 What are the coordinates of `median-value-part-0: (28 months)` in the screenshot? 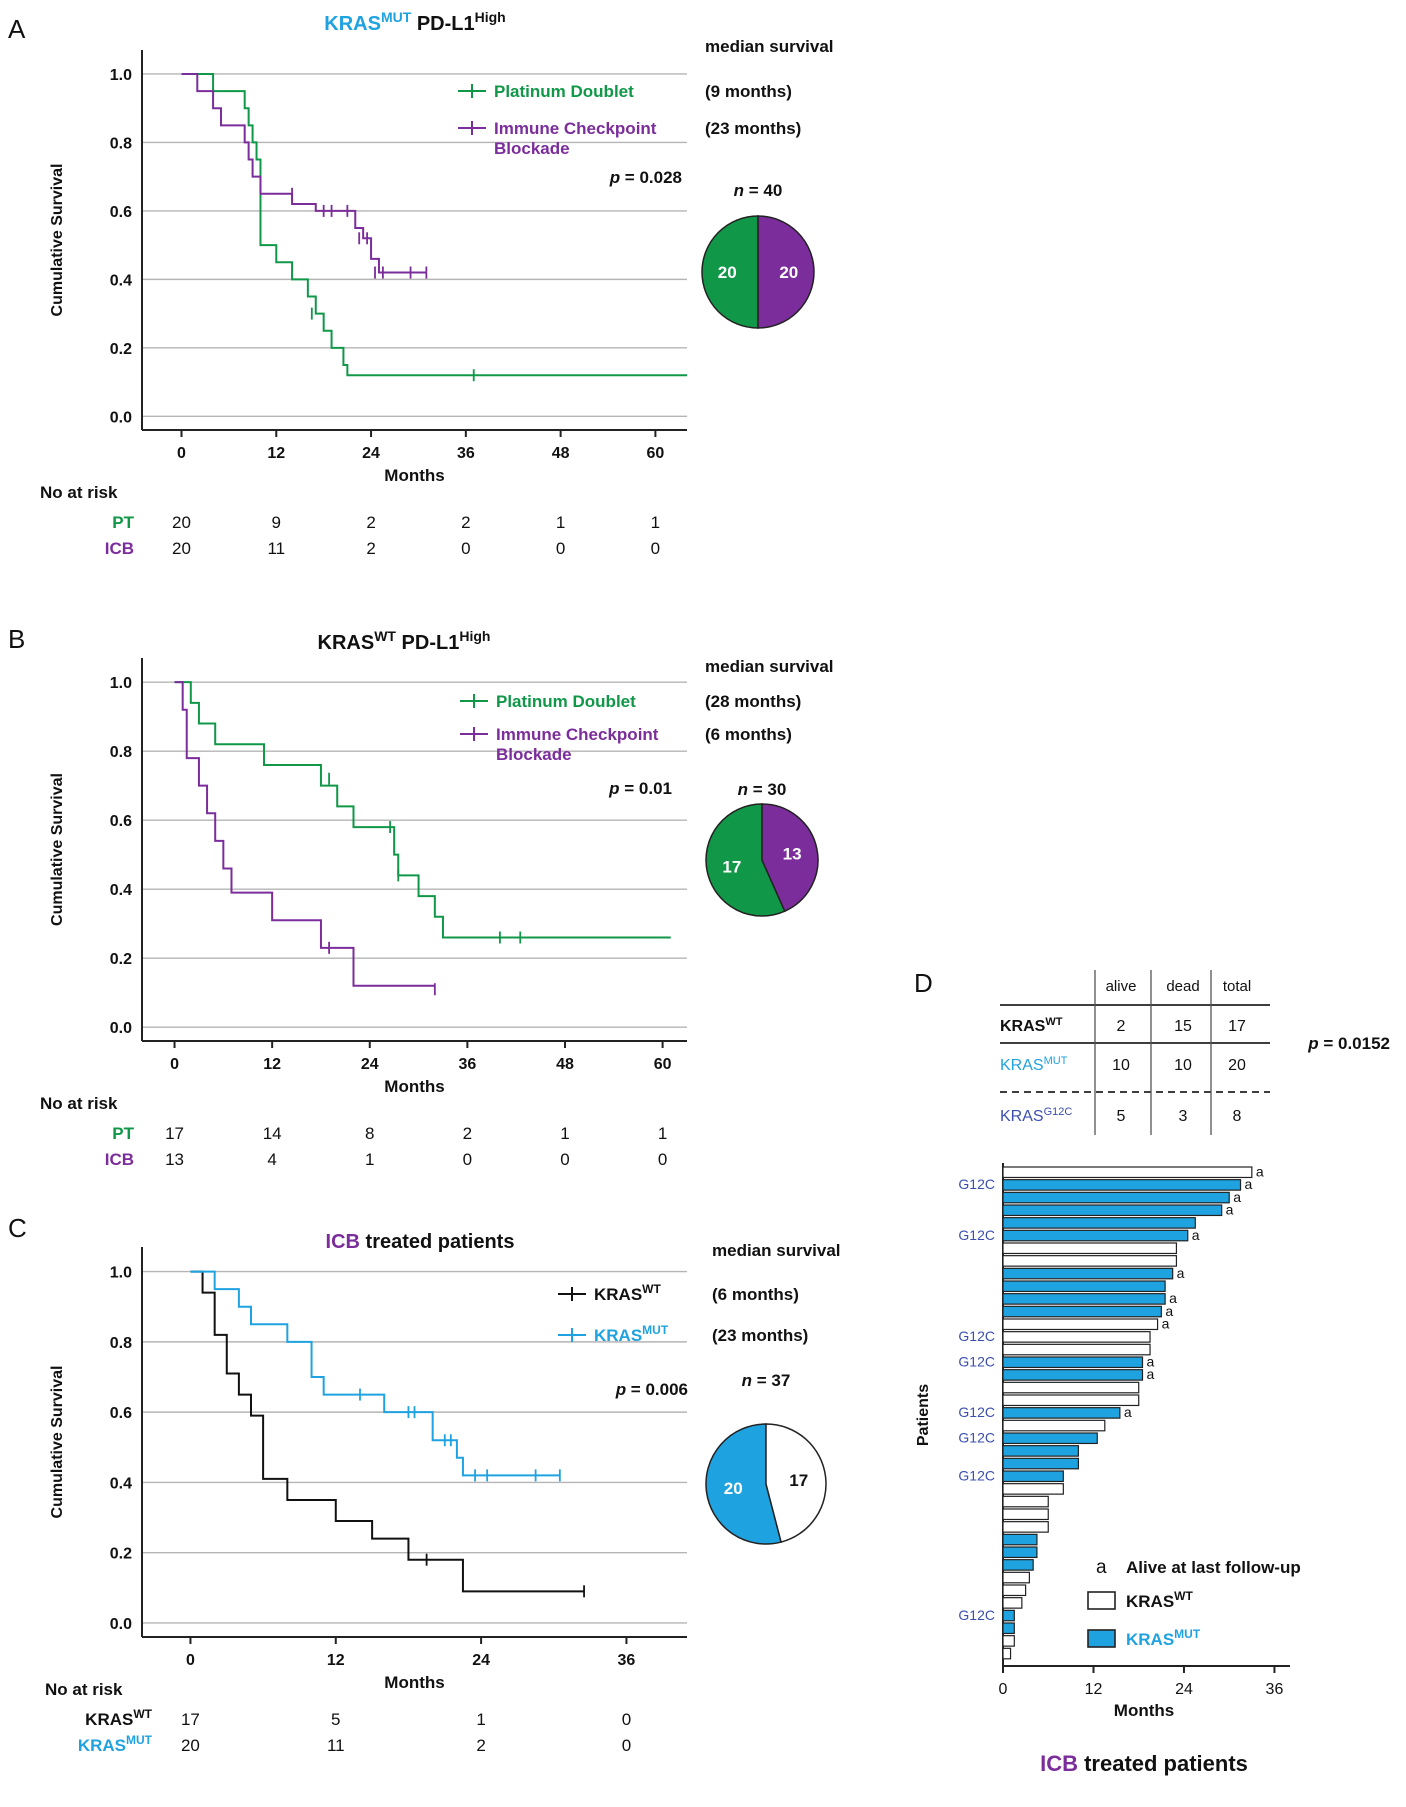 It's located at (753, 701).